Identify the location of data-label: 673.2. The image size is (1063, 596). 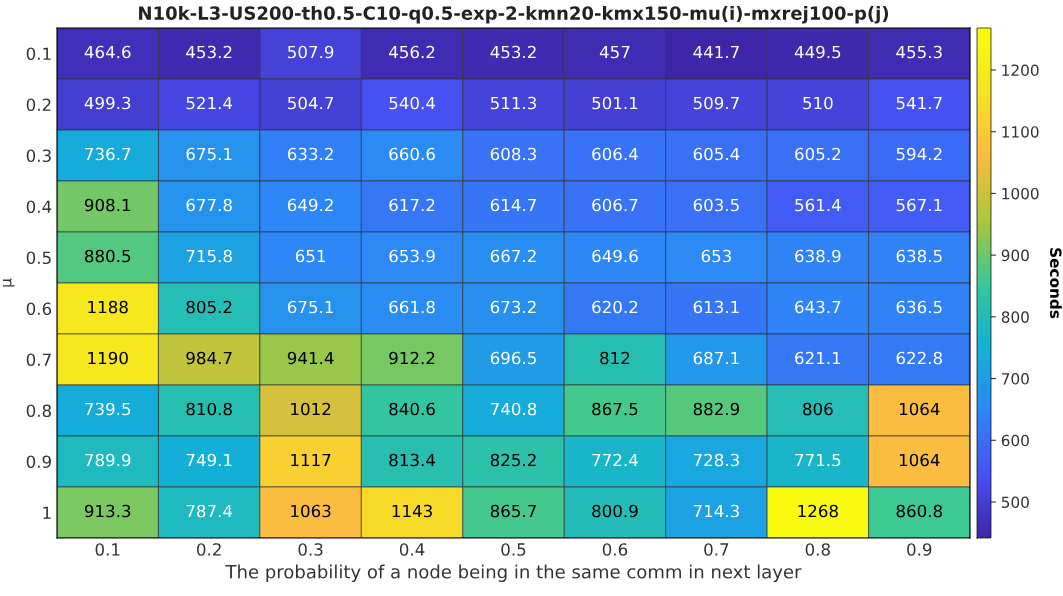
(513, 307).